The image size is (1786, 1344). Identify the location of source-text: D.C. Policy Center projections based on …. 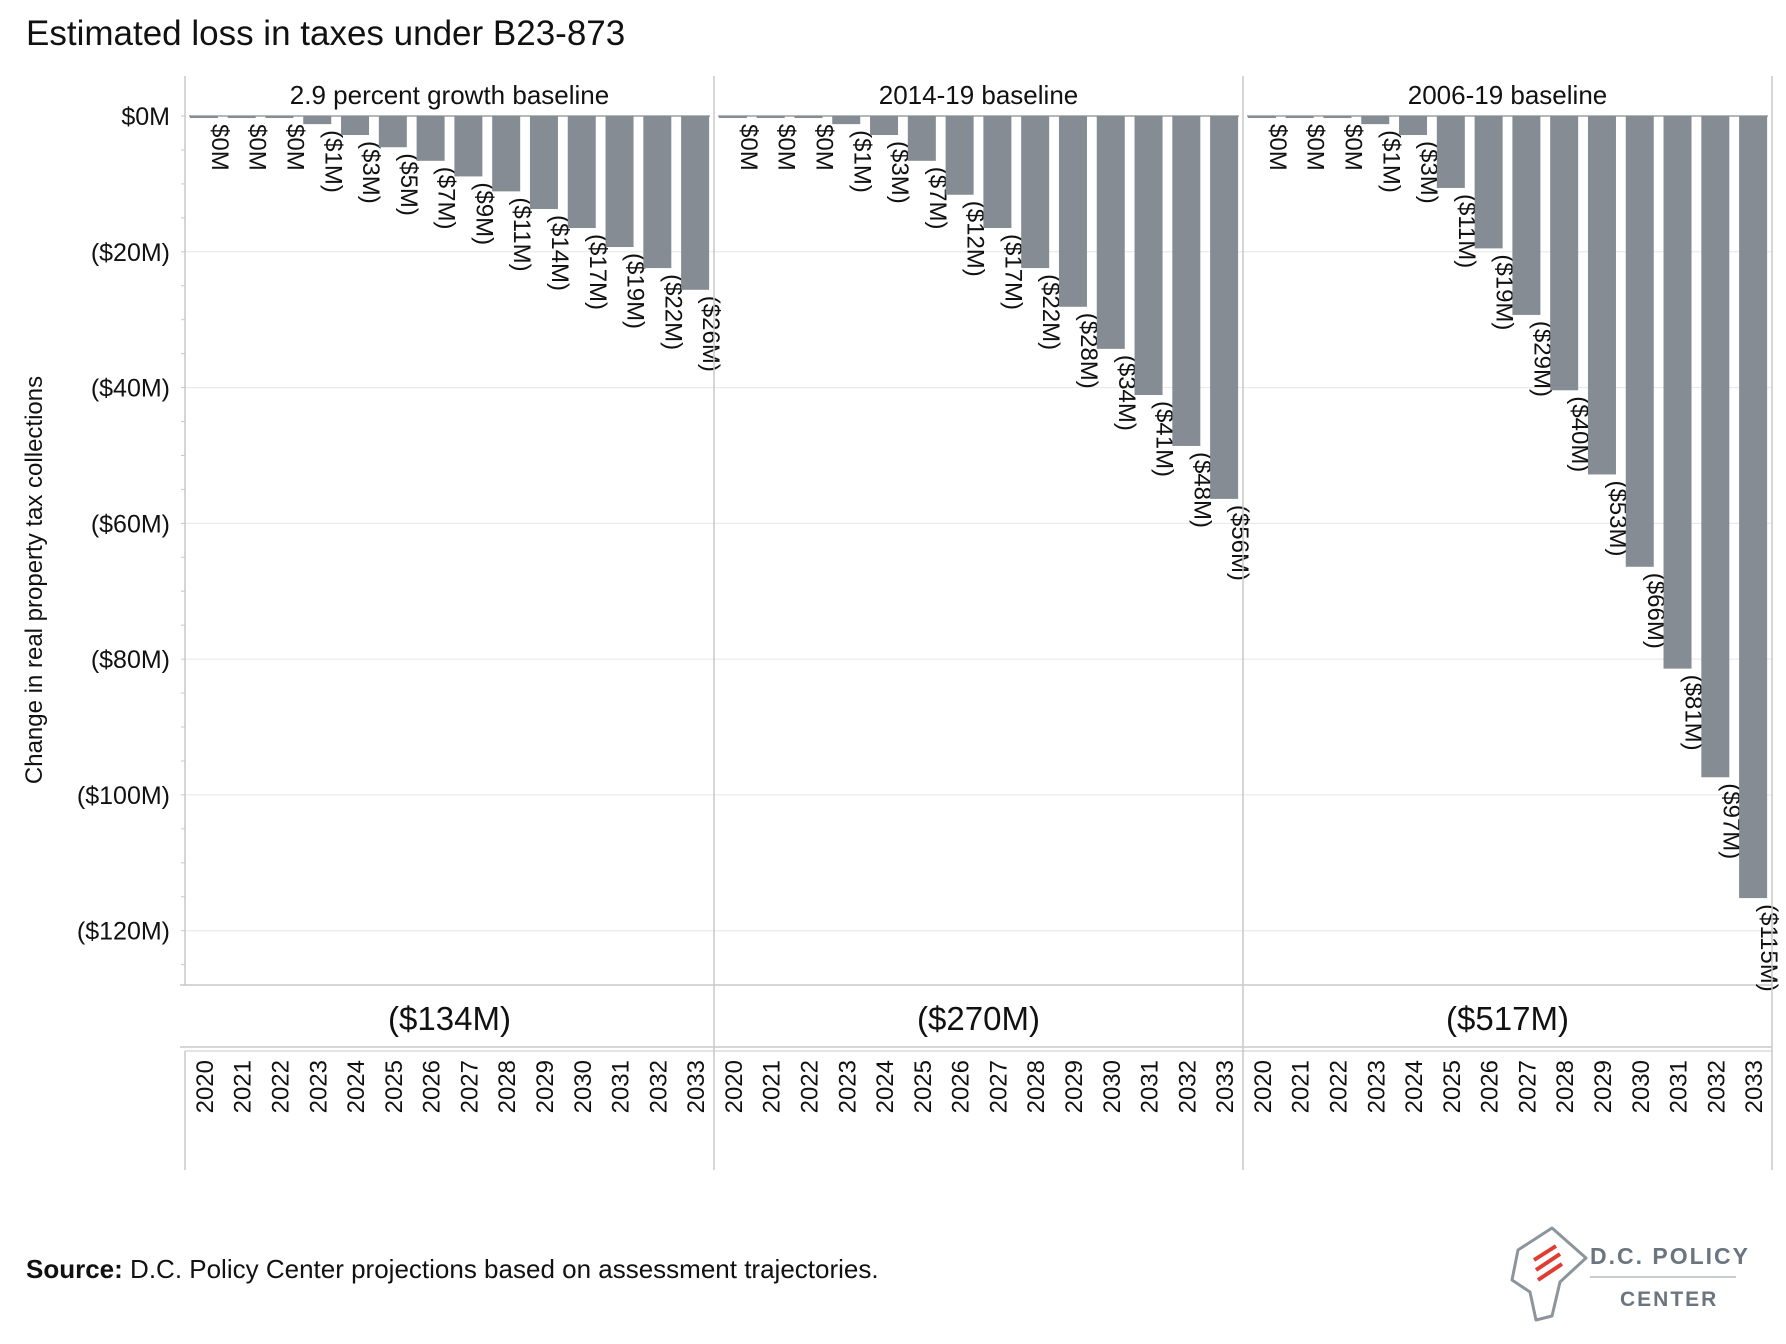
(500, 1269).